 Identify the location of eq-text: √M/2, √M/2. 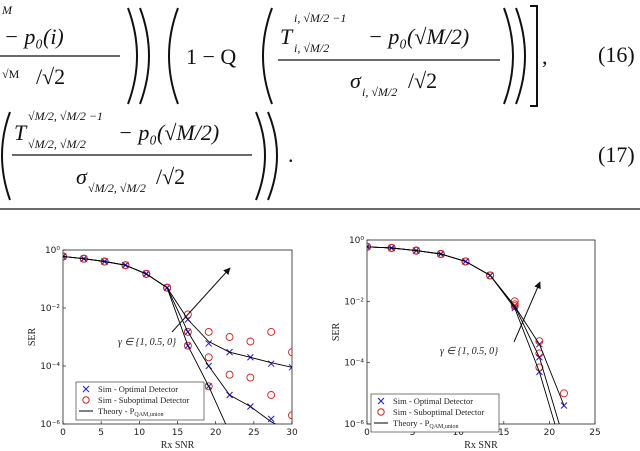
(57, 144).